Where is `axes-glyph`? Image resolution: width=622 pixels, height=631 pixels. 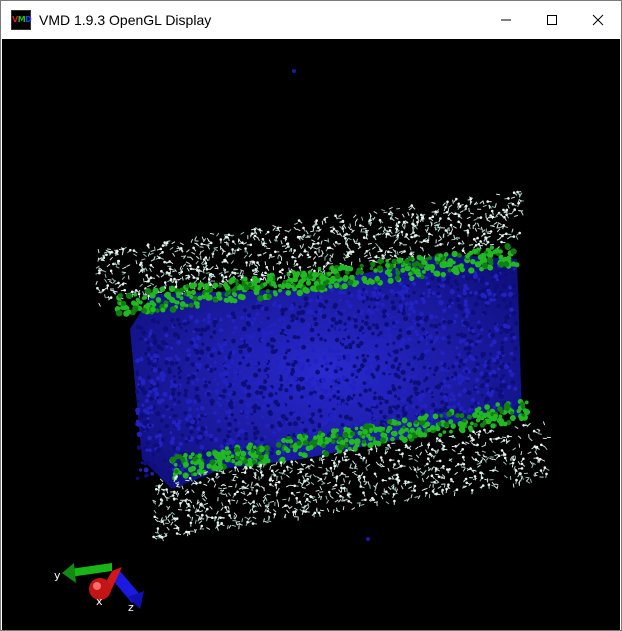 axes-glyph is located at coordinates (103, 586).